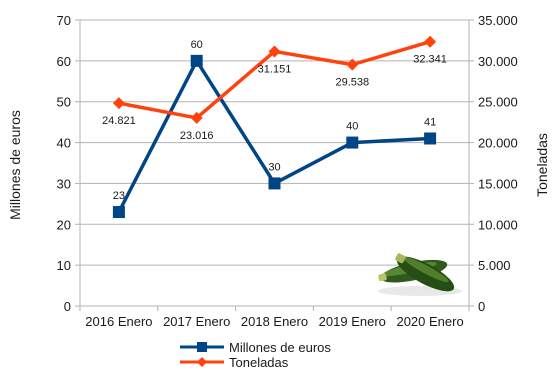 The width and height of the screenshot is (556, 371). What do you see at coordinates (280, 347) in the screenshot?
I see `legend-label-euros: Millones de euros` at bounding box center [280, 347].